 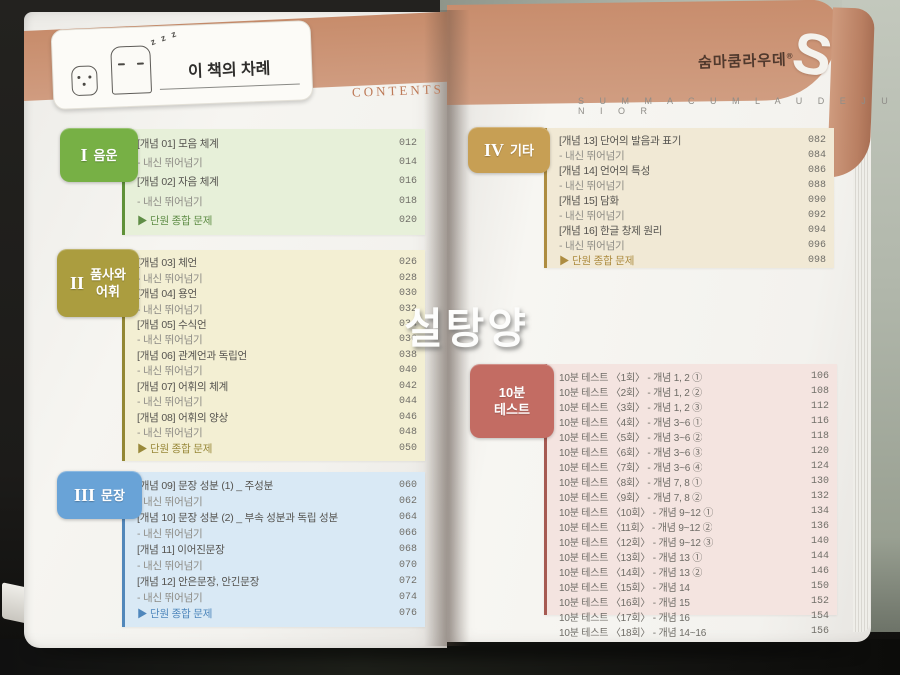 I want to click on toc-entry: [개념 14] 언어의 특성 086, so click(x=692, y=170).